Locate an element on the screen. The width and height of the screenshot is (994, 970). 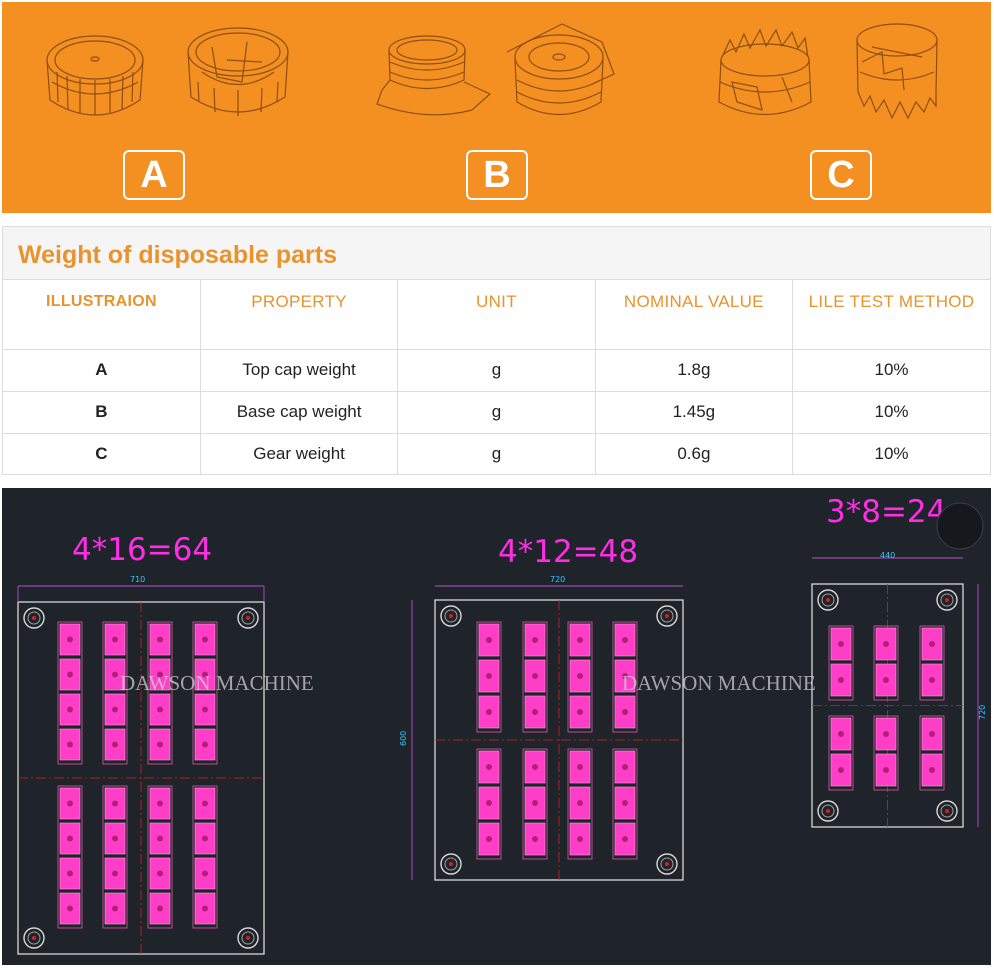
label-c-badge: C is located at coordinates (841, 175).